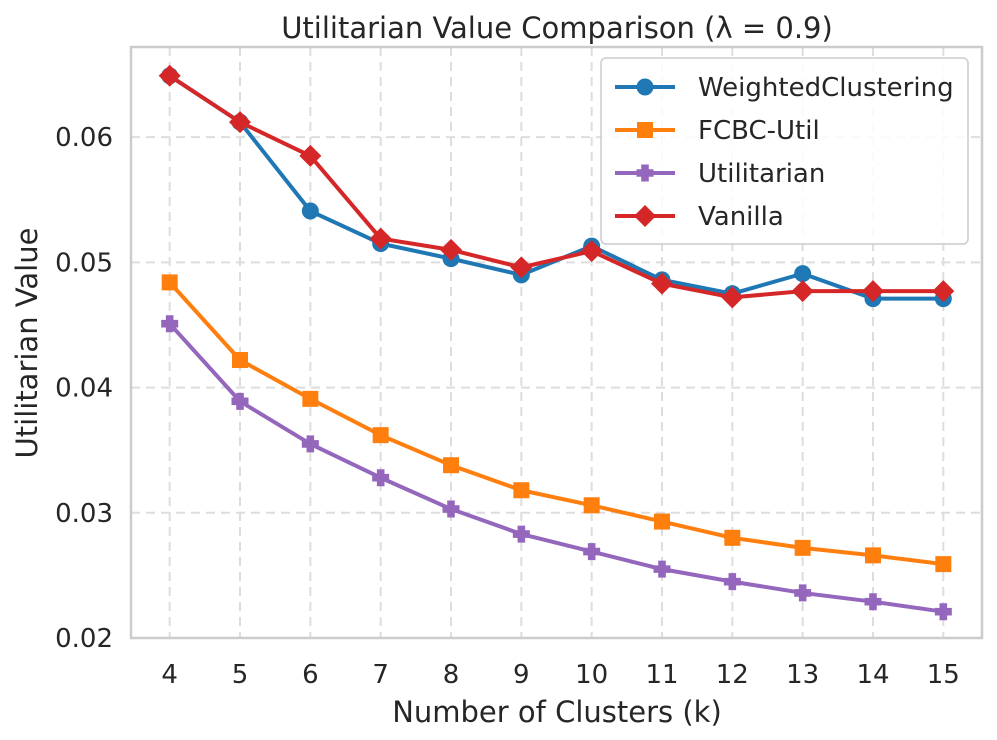 The image size is (997, 740). I want to click on legend-item: FCBC-Util, so click(717, 131).